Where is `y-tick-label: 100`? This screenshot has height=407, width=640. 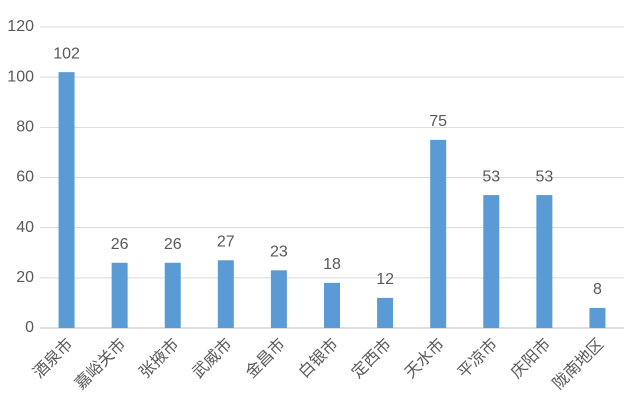
y-tick-label: 100 is located at coordinates (20, 76).